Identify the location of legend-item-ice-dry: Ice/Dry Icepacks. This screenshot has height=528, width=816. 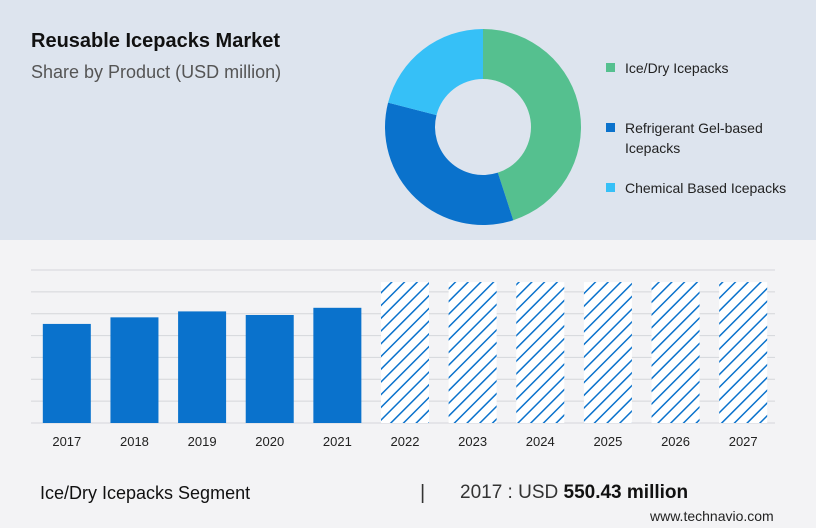
(703, 68).